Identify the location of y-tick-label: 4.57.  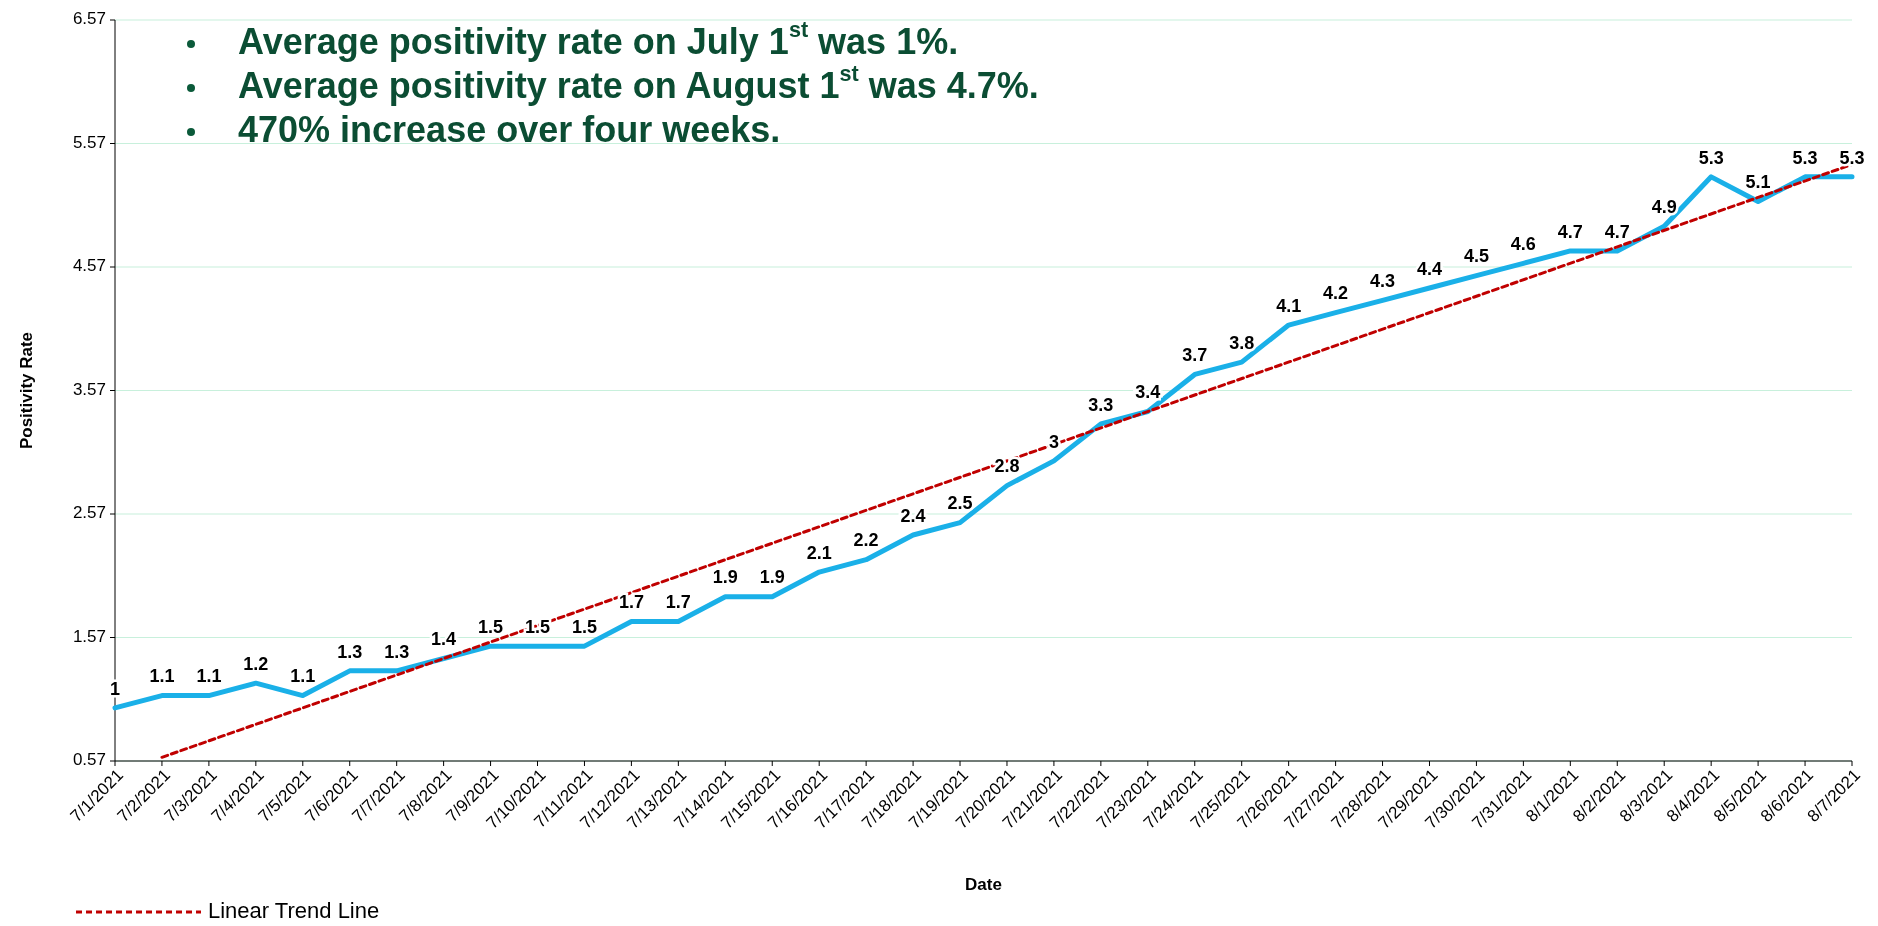
(89, 266).